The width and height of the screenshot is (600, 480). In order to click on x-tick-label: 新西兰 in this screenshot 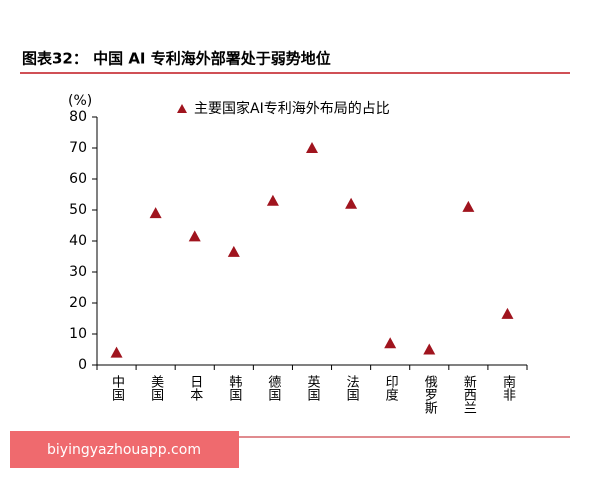, I will do `click(469, 394)`.